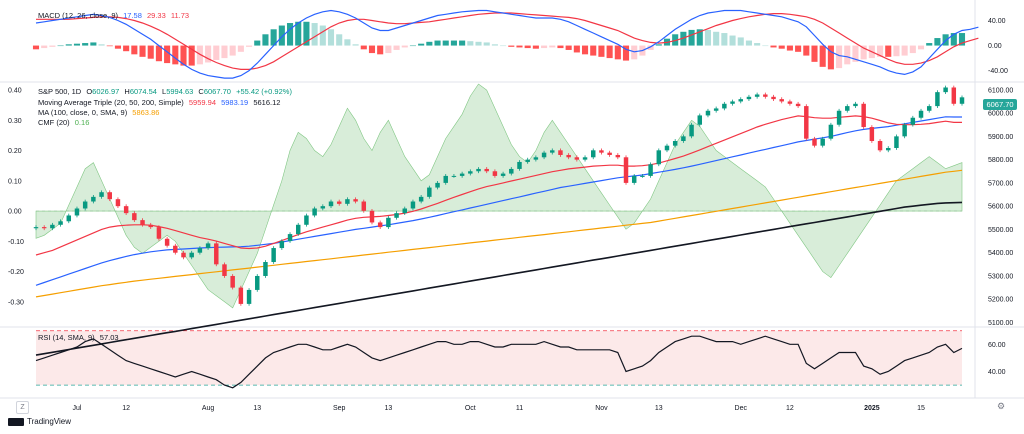 This screenshot has height=434, width=1024. Describe the element at coordinates (208, 408) in the screenshot. I see `x-tick-label: Aug` at that location.